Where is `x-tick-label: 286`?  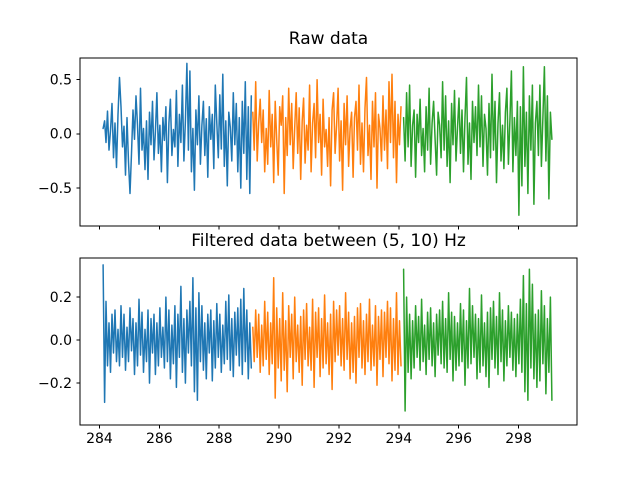
x-tick-label: 286 is located at coordinates (159, 439).